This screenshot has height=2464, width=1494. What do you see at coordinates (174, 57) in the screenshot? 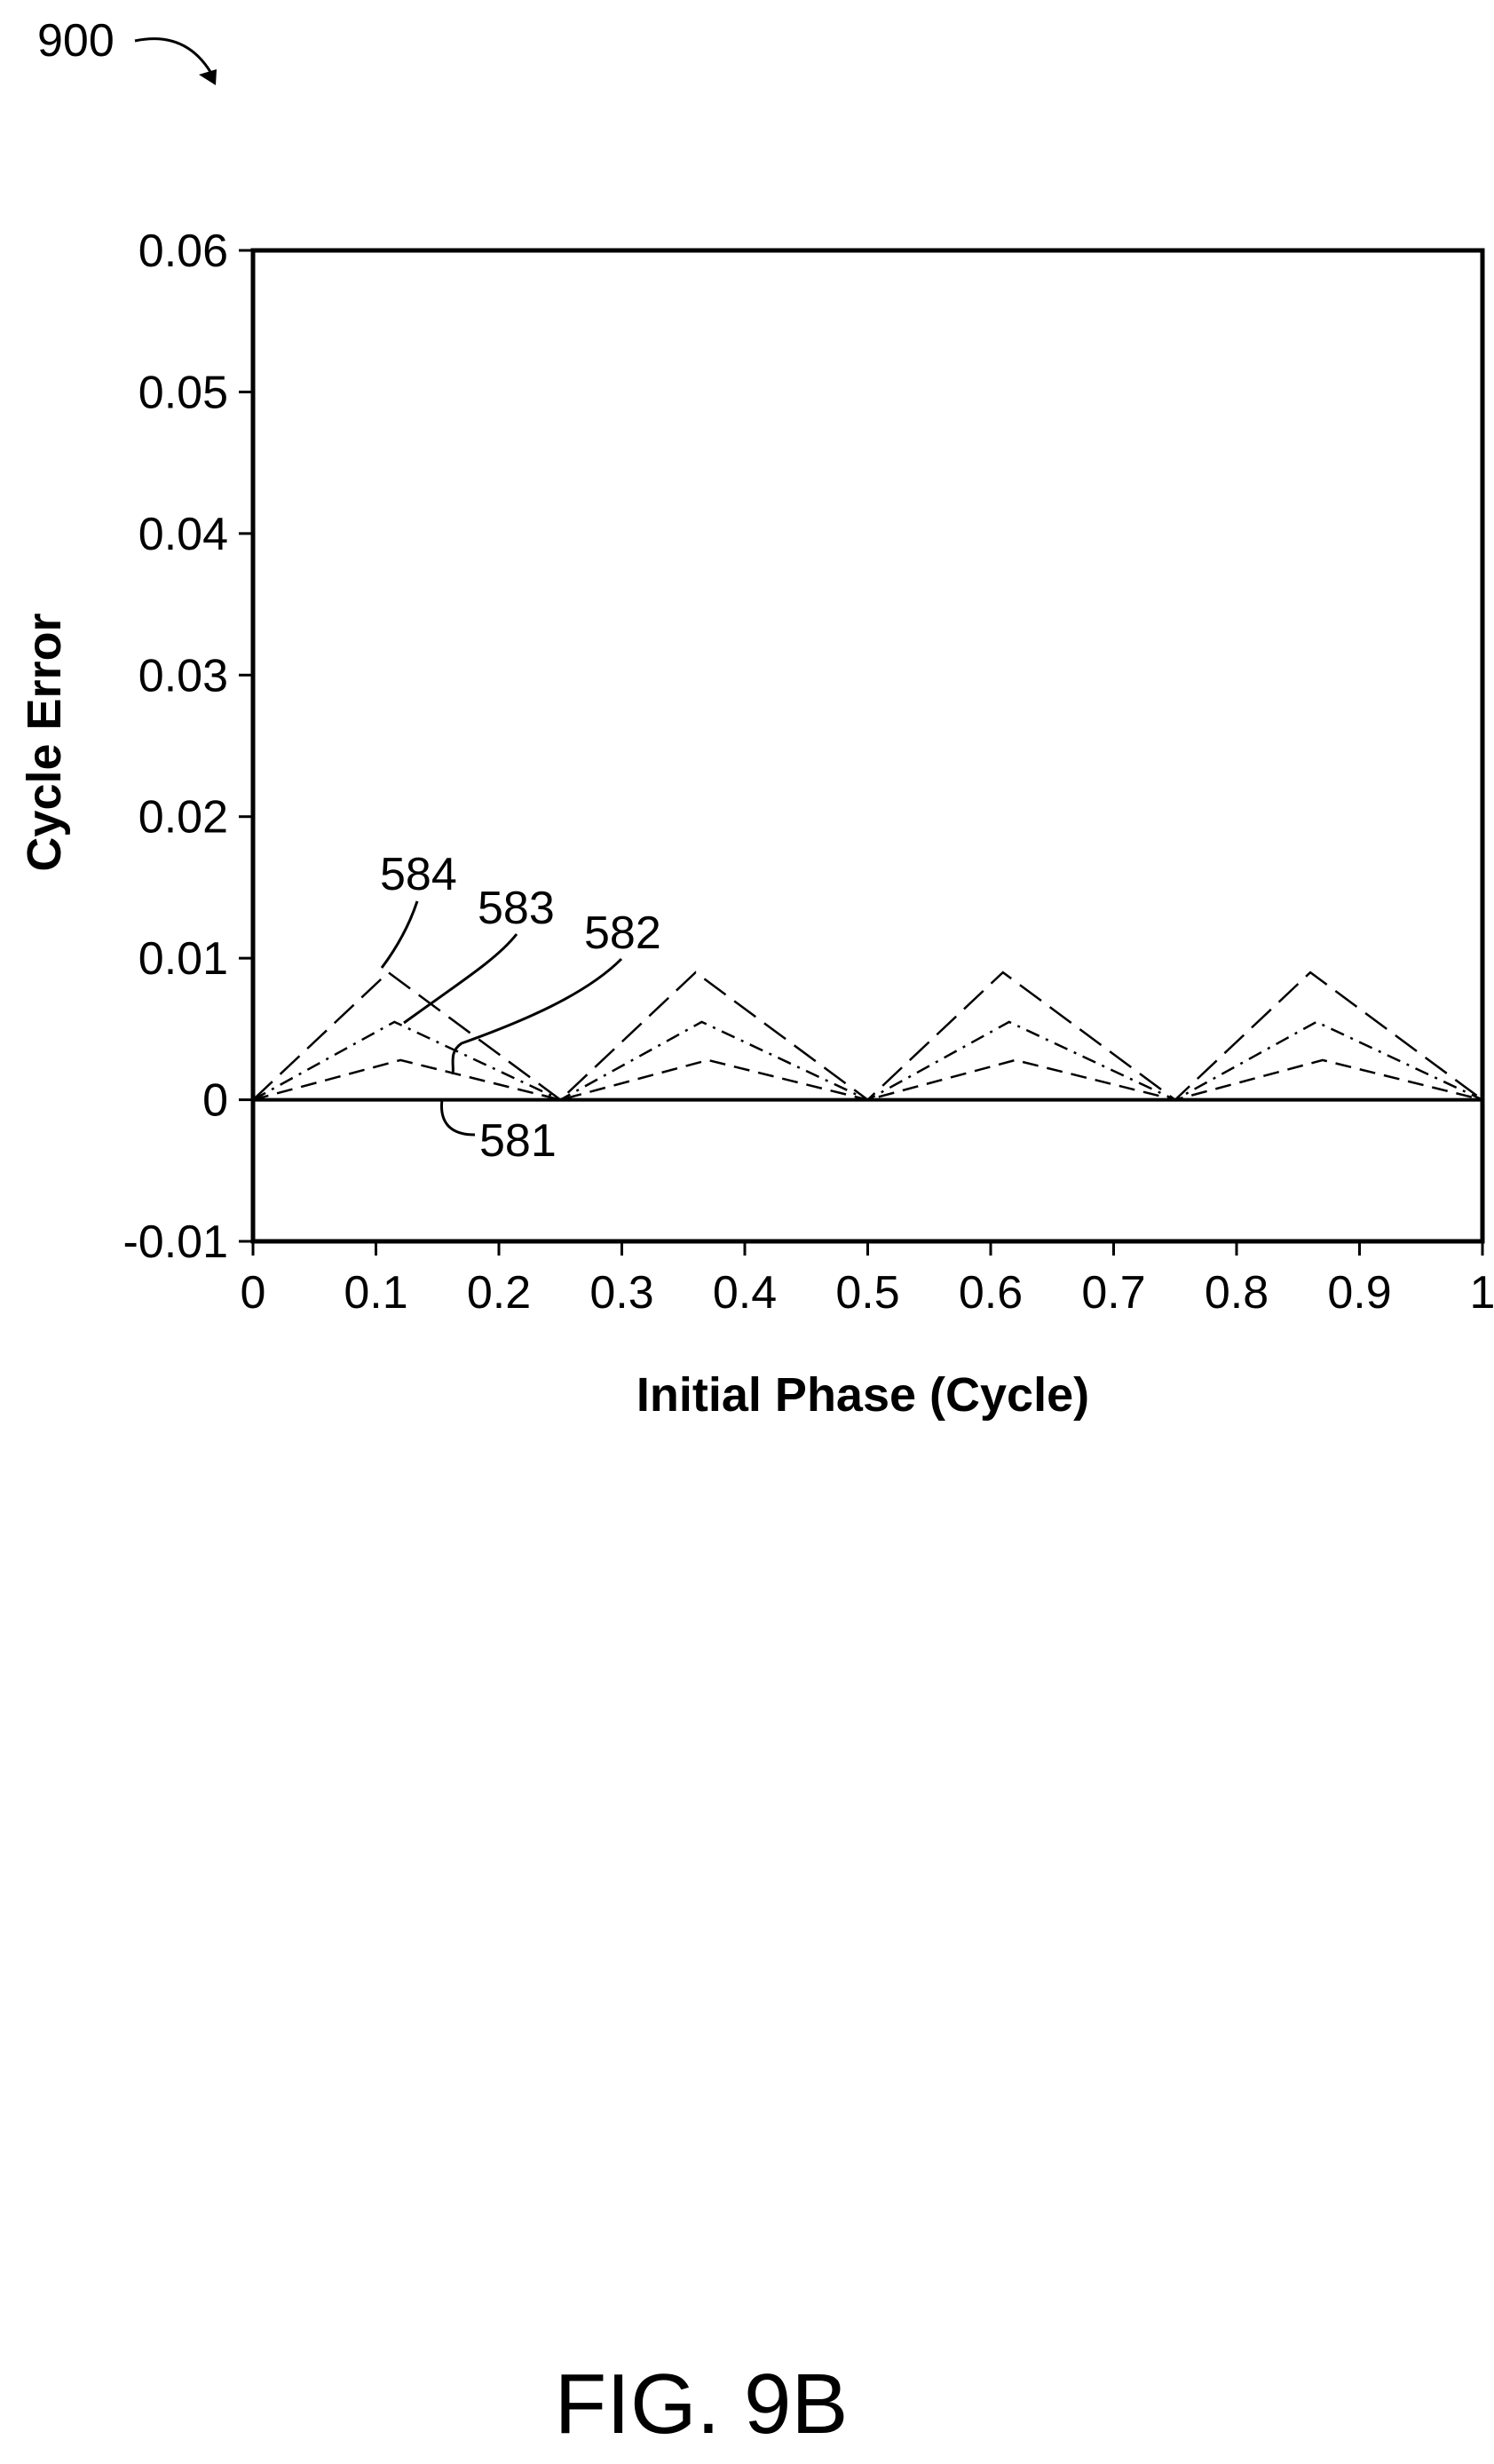
I see `reference-arrow-icon` at bounding box center [174, 57].